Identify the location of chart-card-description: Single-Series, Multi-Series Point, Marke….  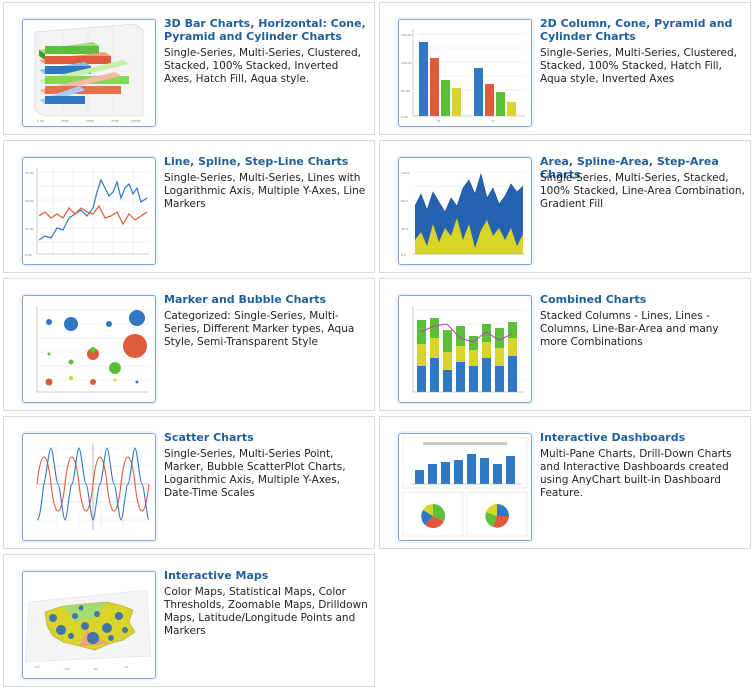
(255, 473).